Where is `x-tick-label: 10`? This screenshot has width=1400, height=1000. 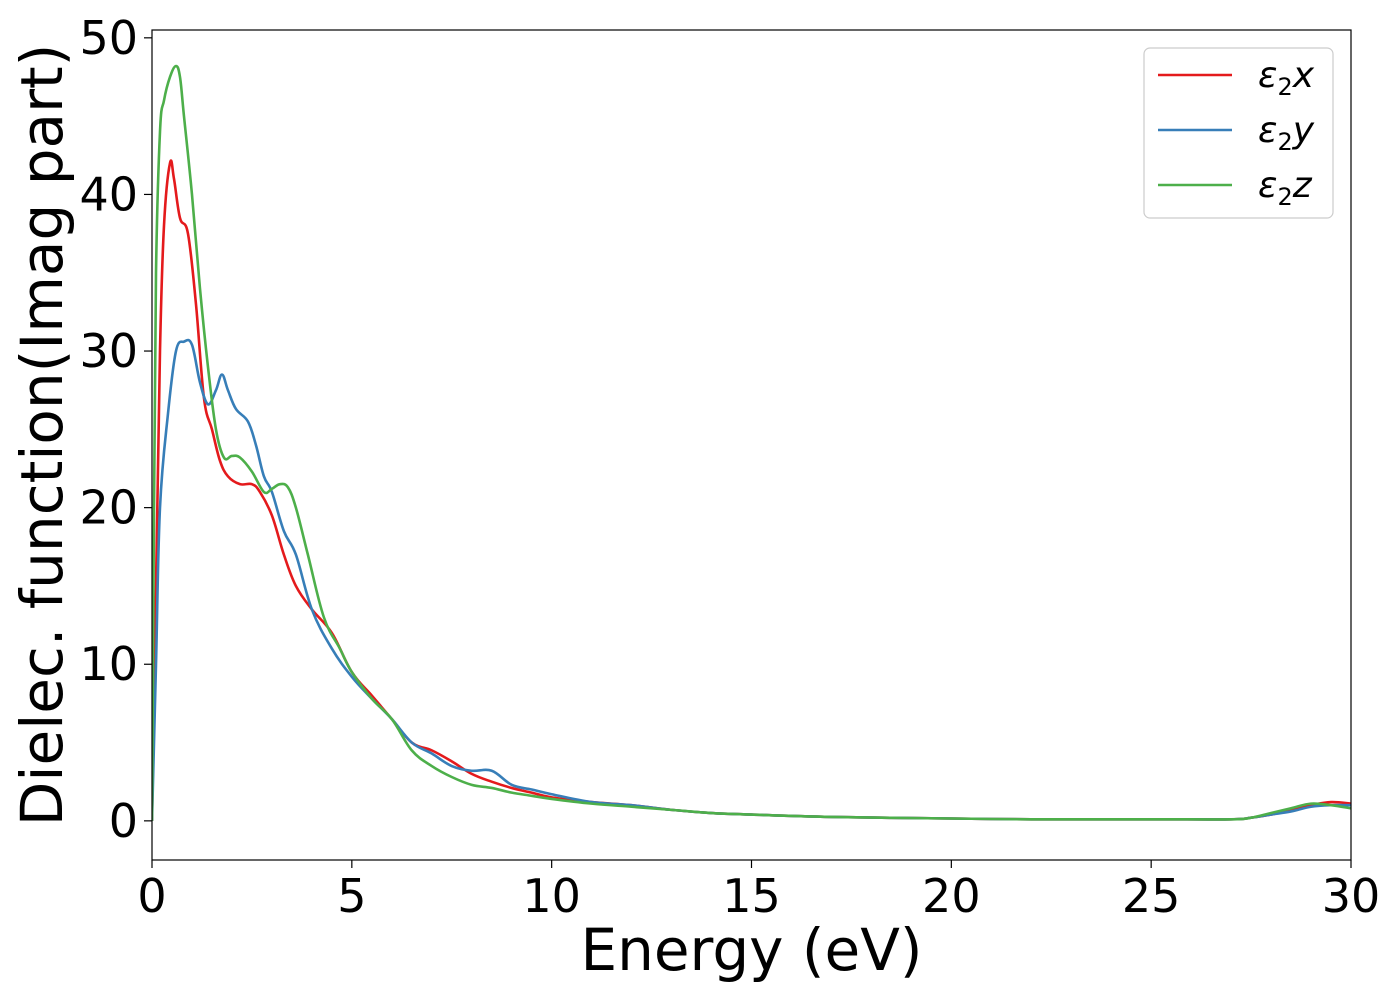 x-tick-label: 10 is located at coordinates (551, 896).